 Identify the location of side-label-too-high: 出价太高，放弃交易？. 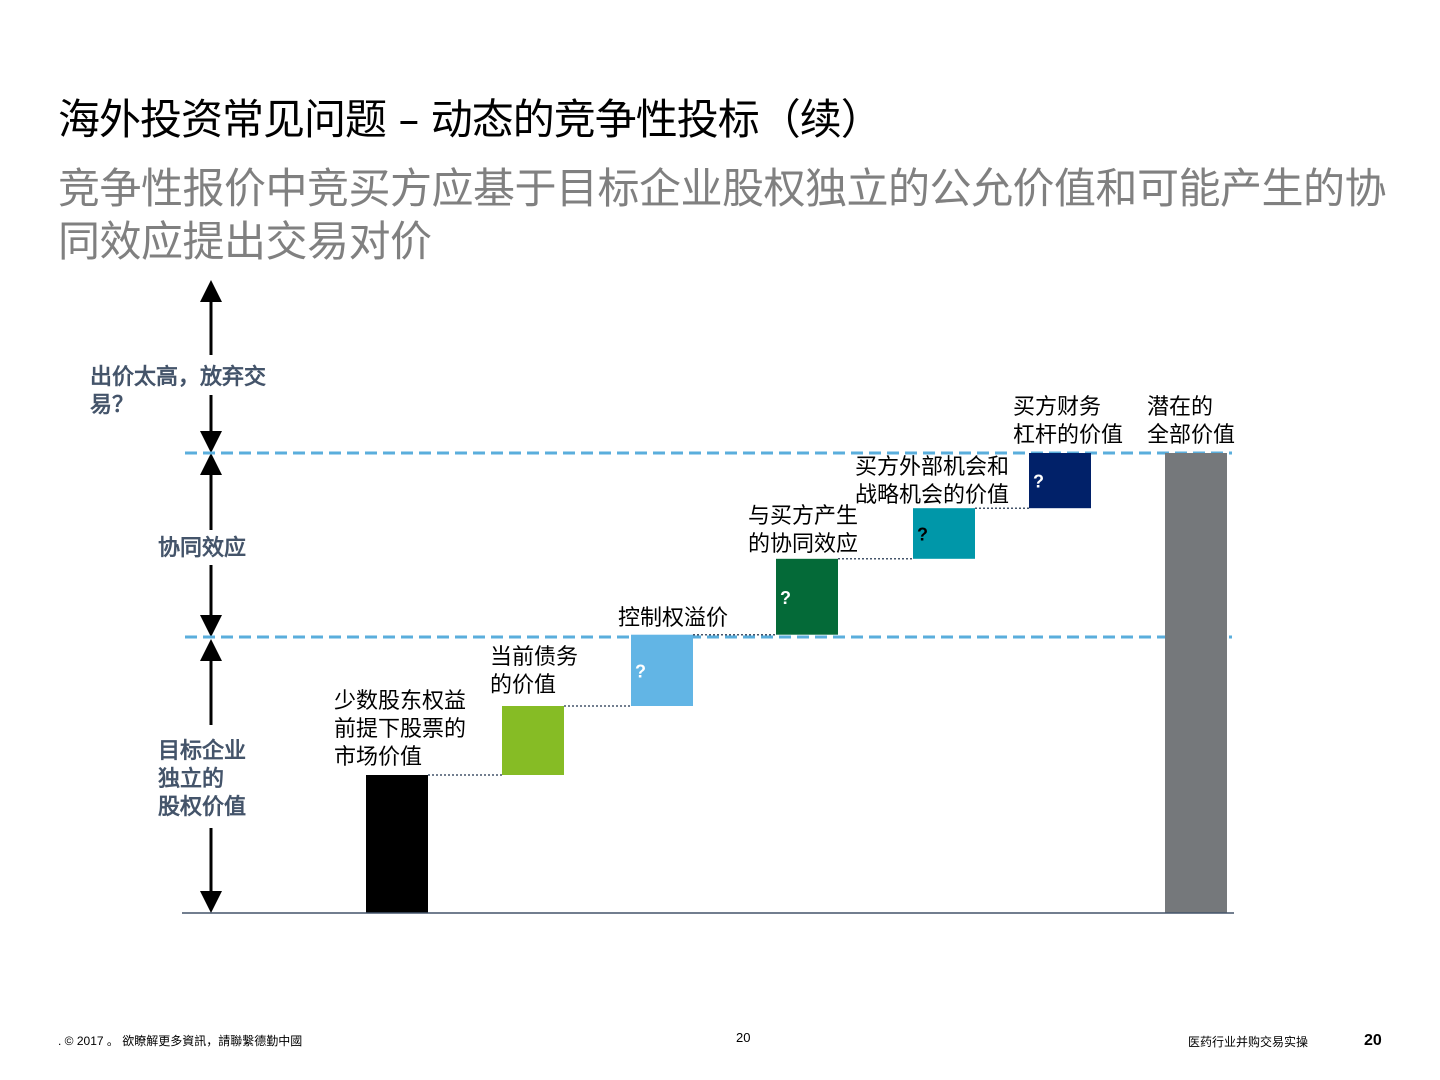
(195, 392).